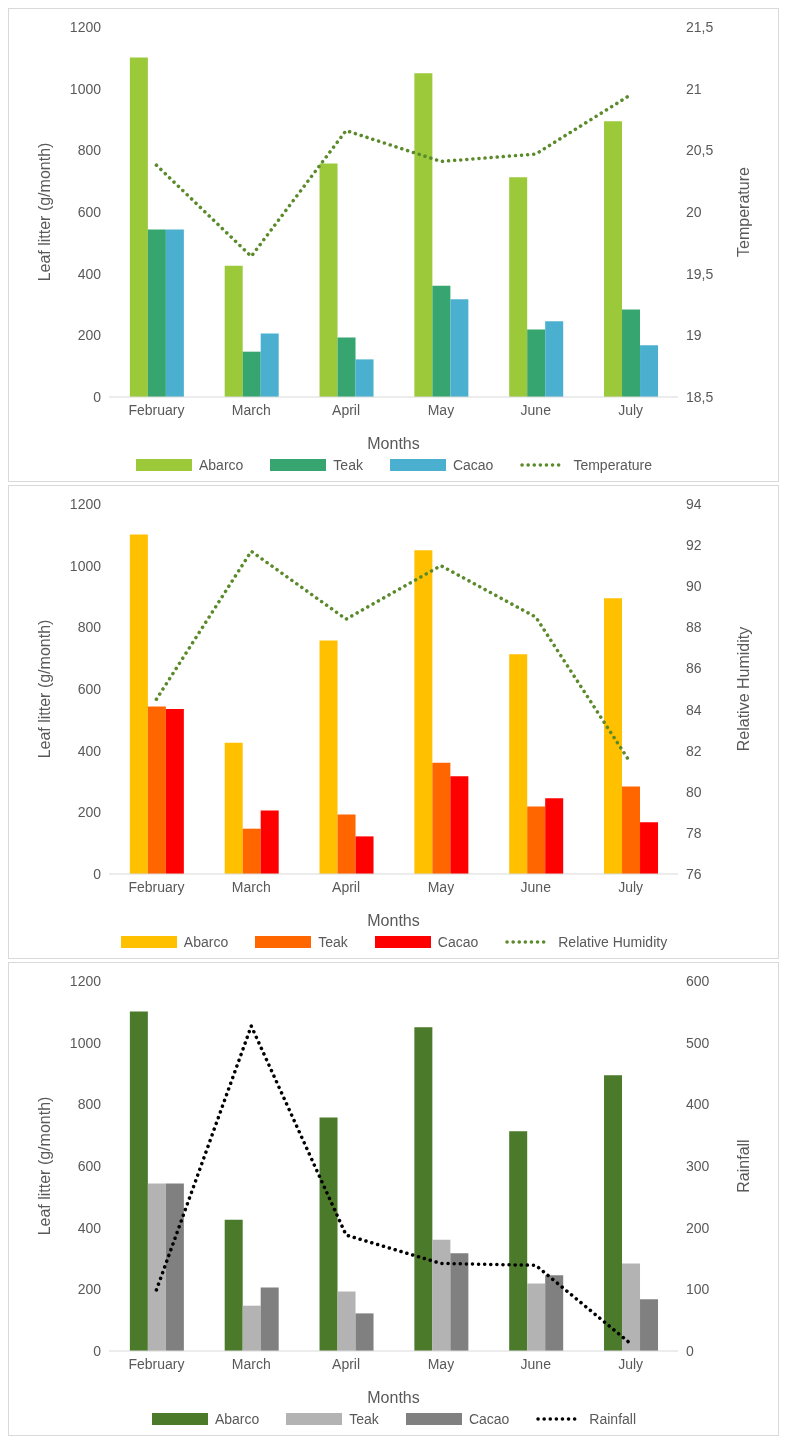 The height and width of the screenshot is (1453, 789). Describe the element at coordinates (206, 942) in the screenshot. I see `legend-label: Abarco` at that location.